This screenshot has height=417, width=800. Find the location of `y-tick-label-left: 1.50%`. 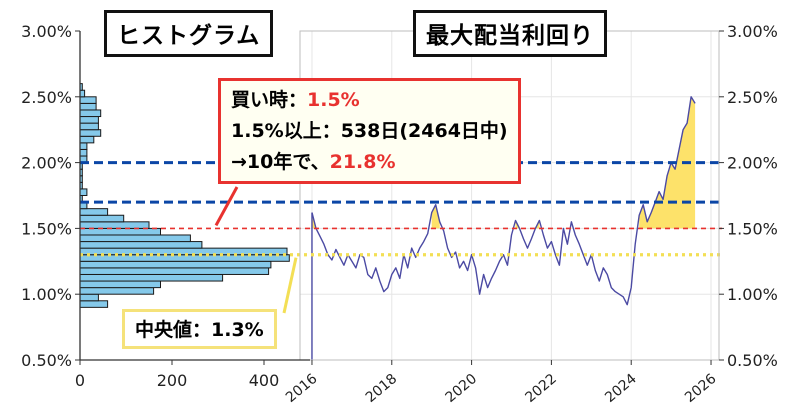

y-tick-label-left: 1.50% is located at coordinates (46, 228).